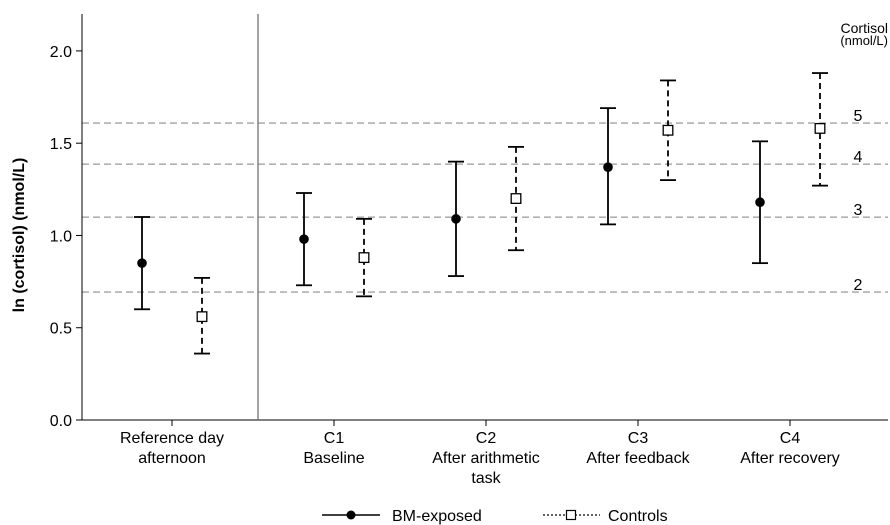 This screenshot has width=890, height=525. Describe the element at coordinates (858, 157) in the screenshot. I see `reference-line-label: 4` at that location.